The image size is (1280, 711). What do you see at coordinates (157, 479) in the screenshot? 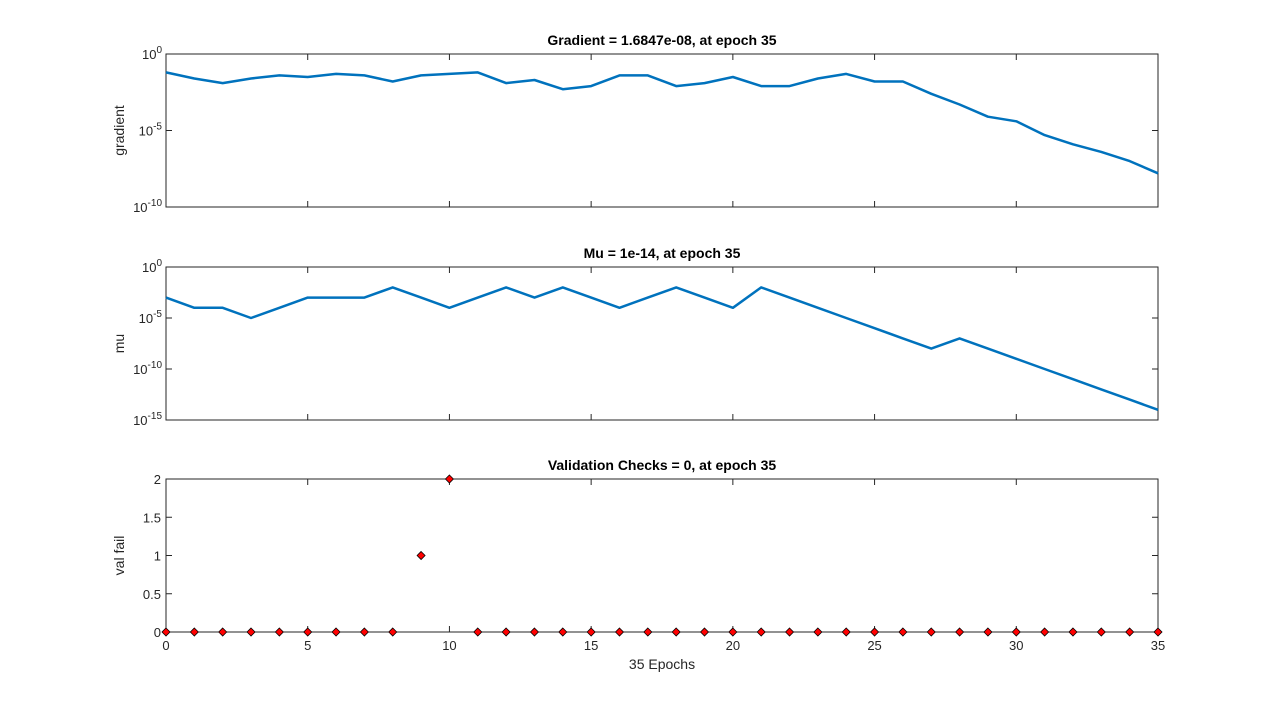
I see `val-fail-y-tick-label: 2` at bounding box center [157, 479].